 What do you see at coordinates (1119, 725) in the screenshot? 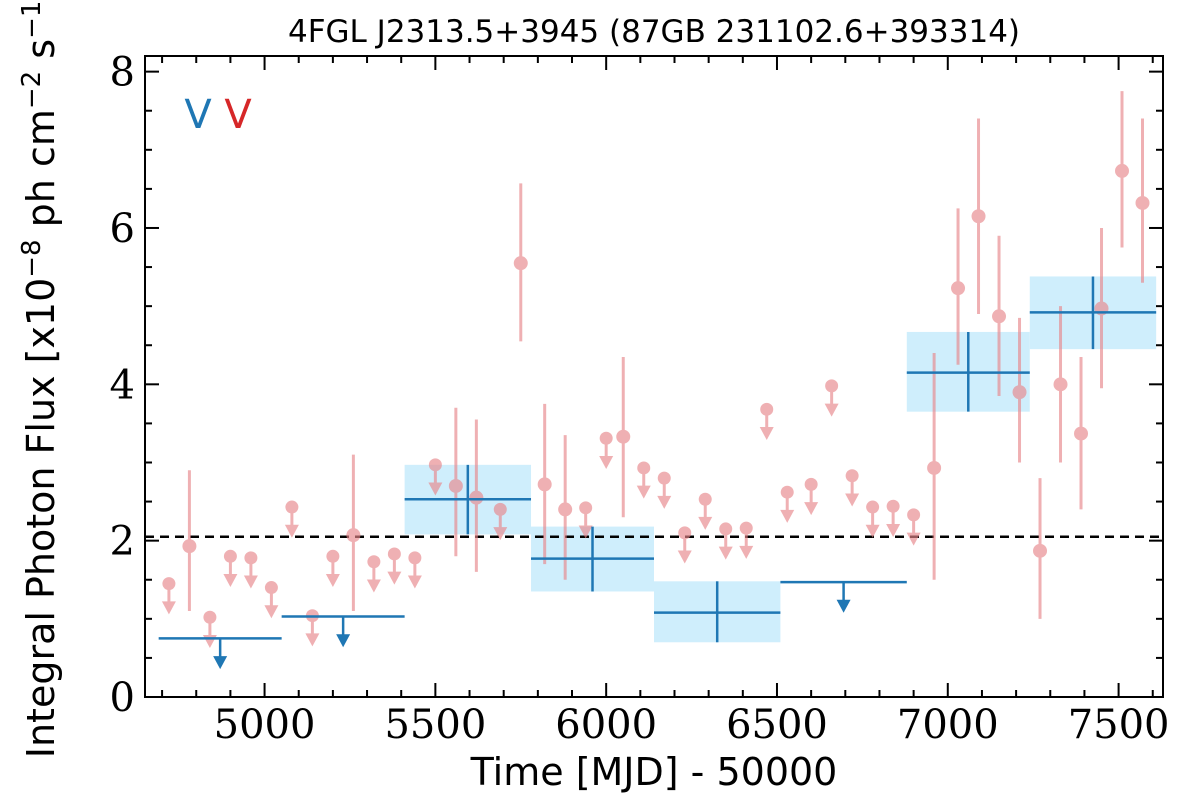
I see `x-tick-label: 7500` at bounding box center [1119, 725].